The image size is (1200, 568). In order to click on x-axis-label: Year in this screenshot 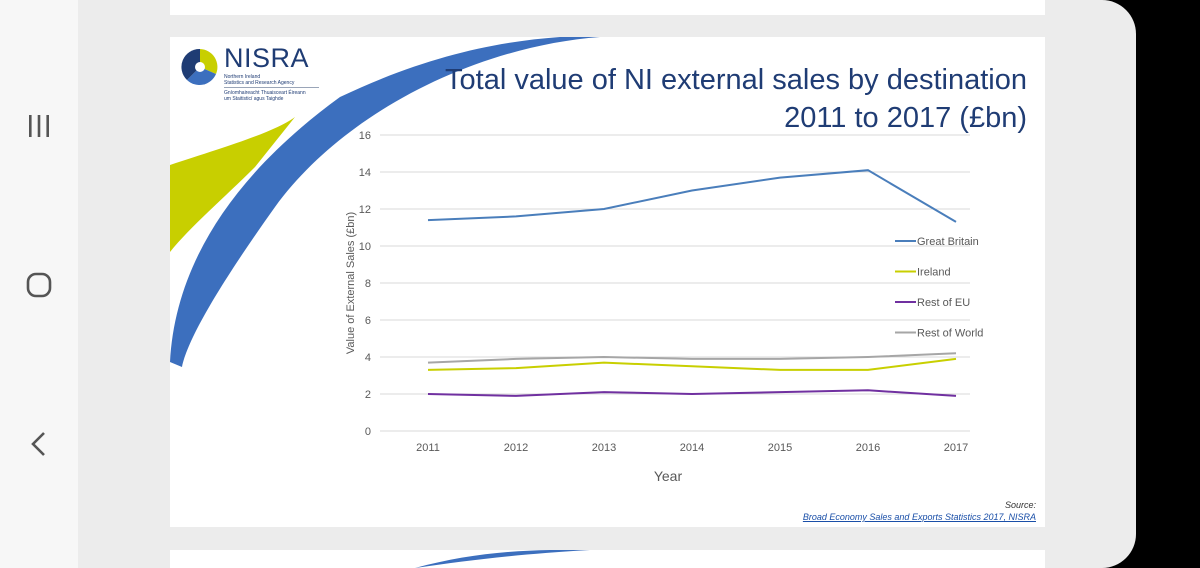, I will do `click(668, 476)`.